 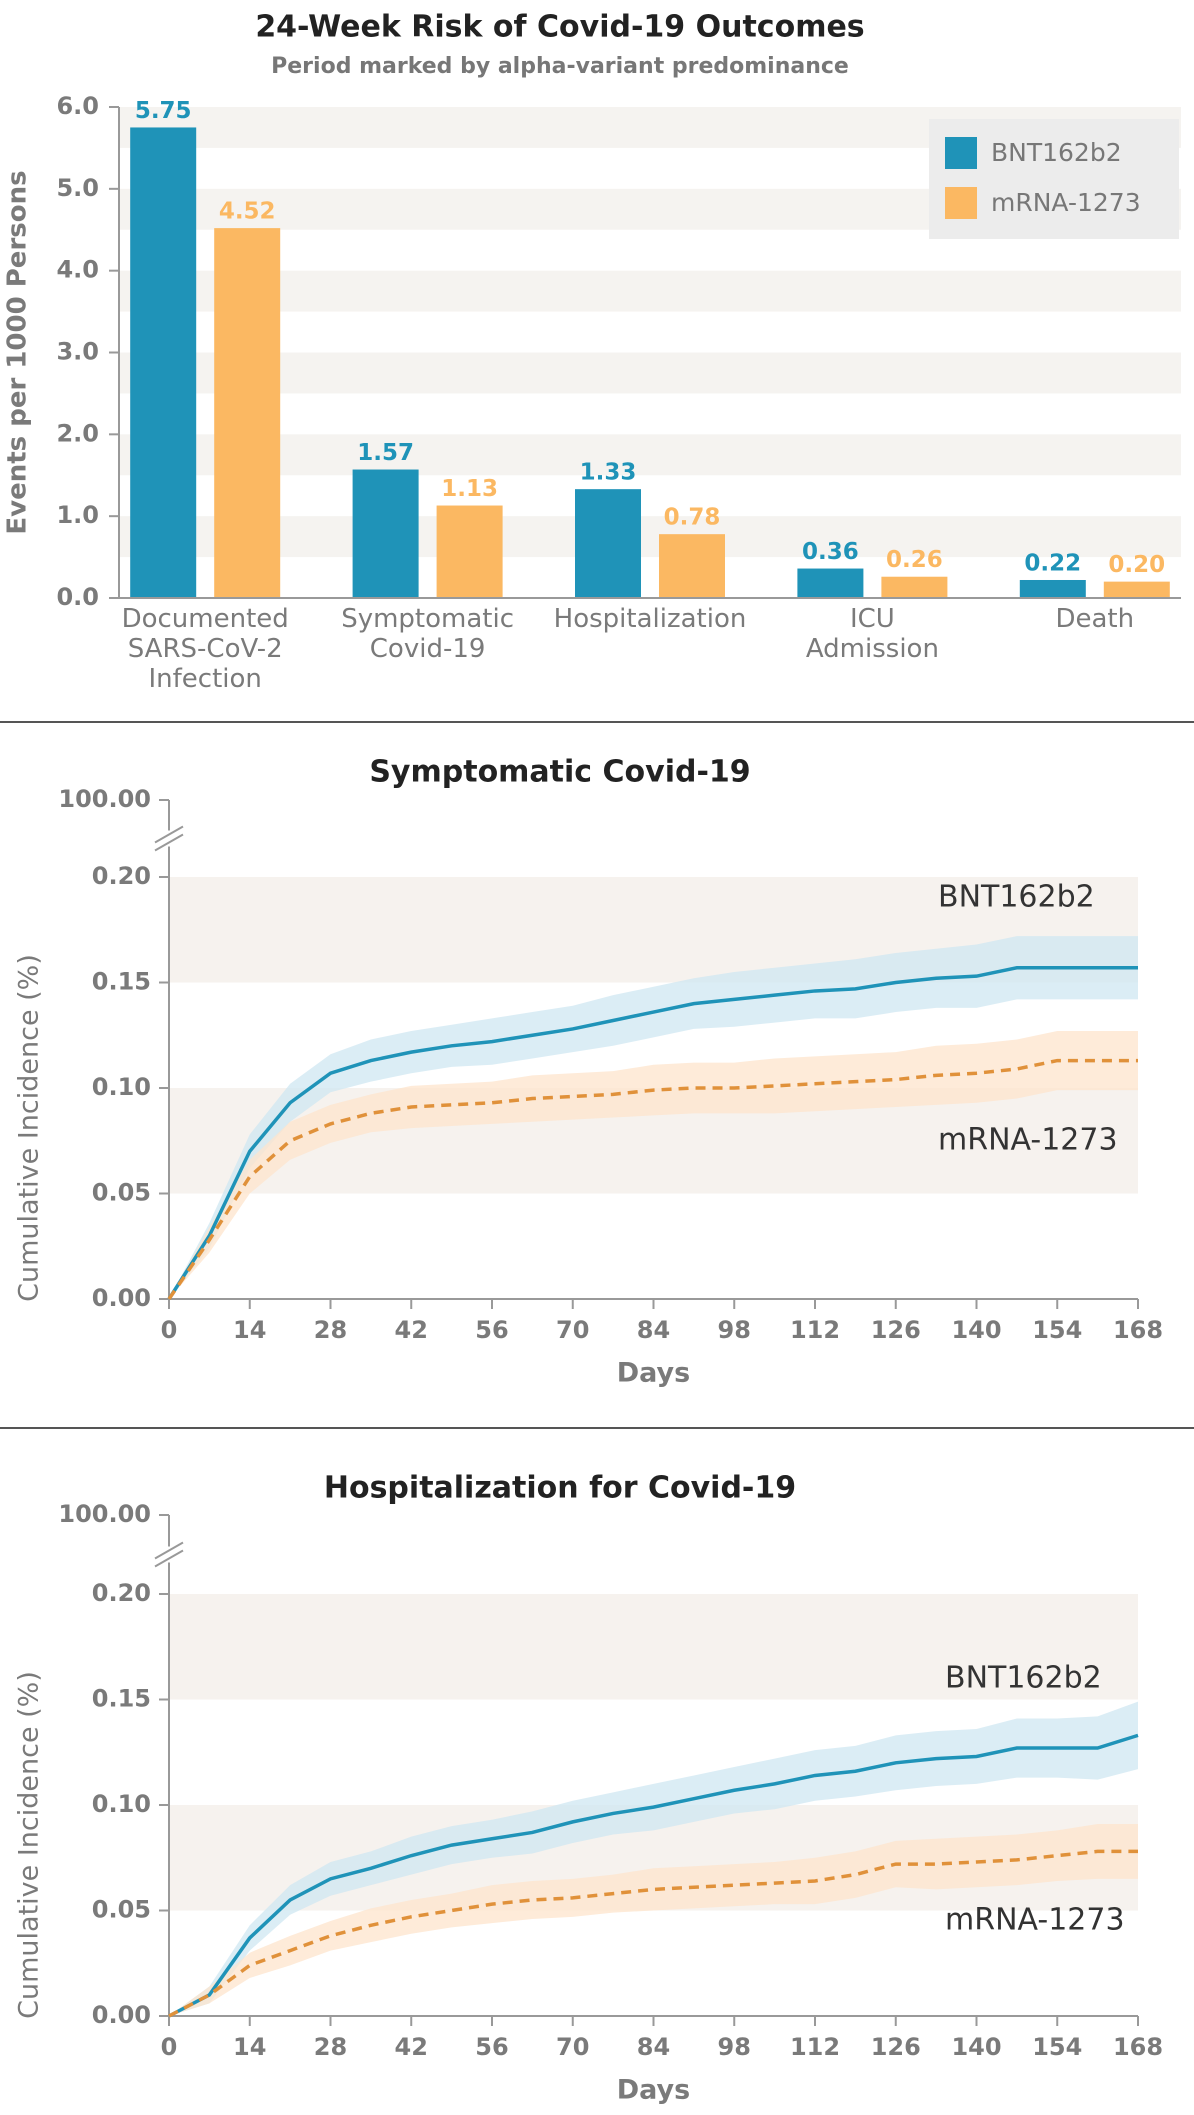 What do you see at coordinates (18, 352) in the screenshot?
I see `y-axis-label: Events per 1000 Persons` at bounding box center [18, 352].